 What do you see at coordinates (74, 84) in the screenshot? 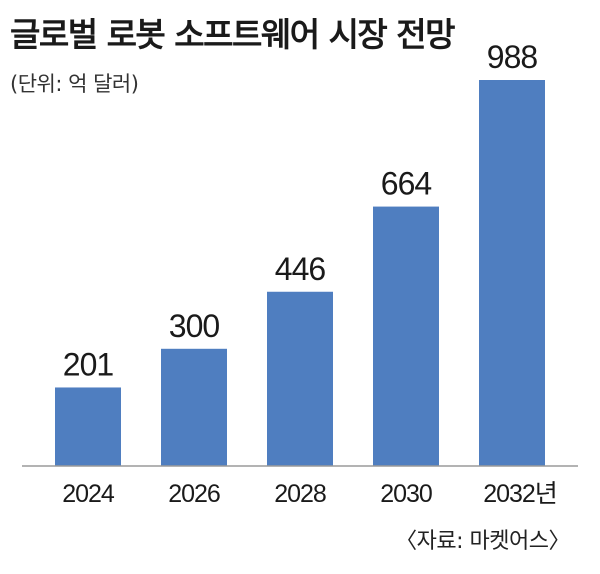
I see `unit-note: (단위: 억 달러)` at bounding box center [74, 84].